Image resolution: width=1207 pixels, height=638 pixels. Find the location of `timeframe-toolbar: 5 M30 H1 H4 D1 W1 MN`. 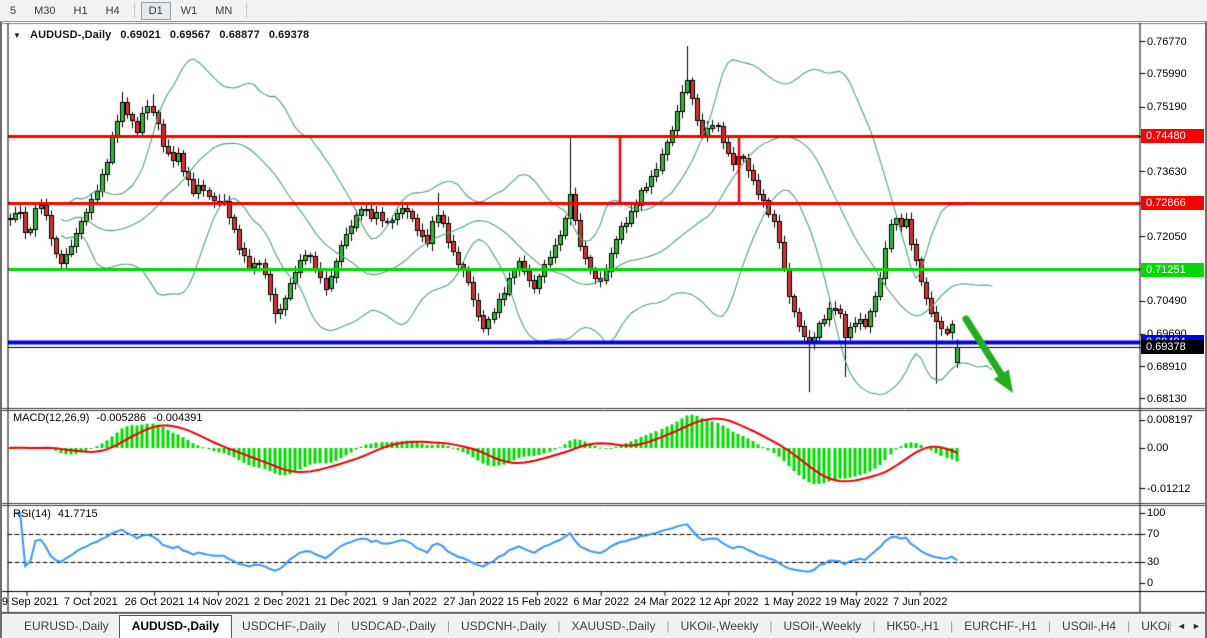

timeframe-toolbar: 5 M30 H1 H4 D1 W1 MN is located at coordinates (603, 11).